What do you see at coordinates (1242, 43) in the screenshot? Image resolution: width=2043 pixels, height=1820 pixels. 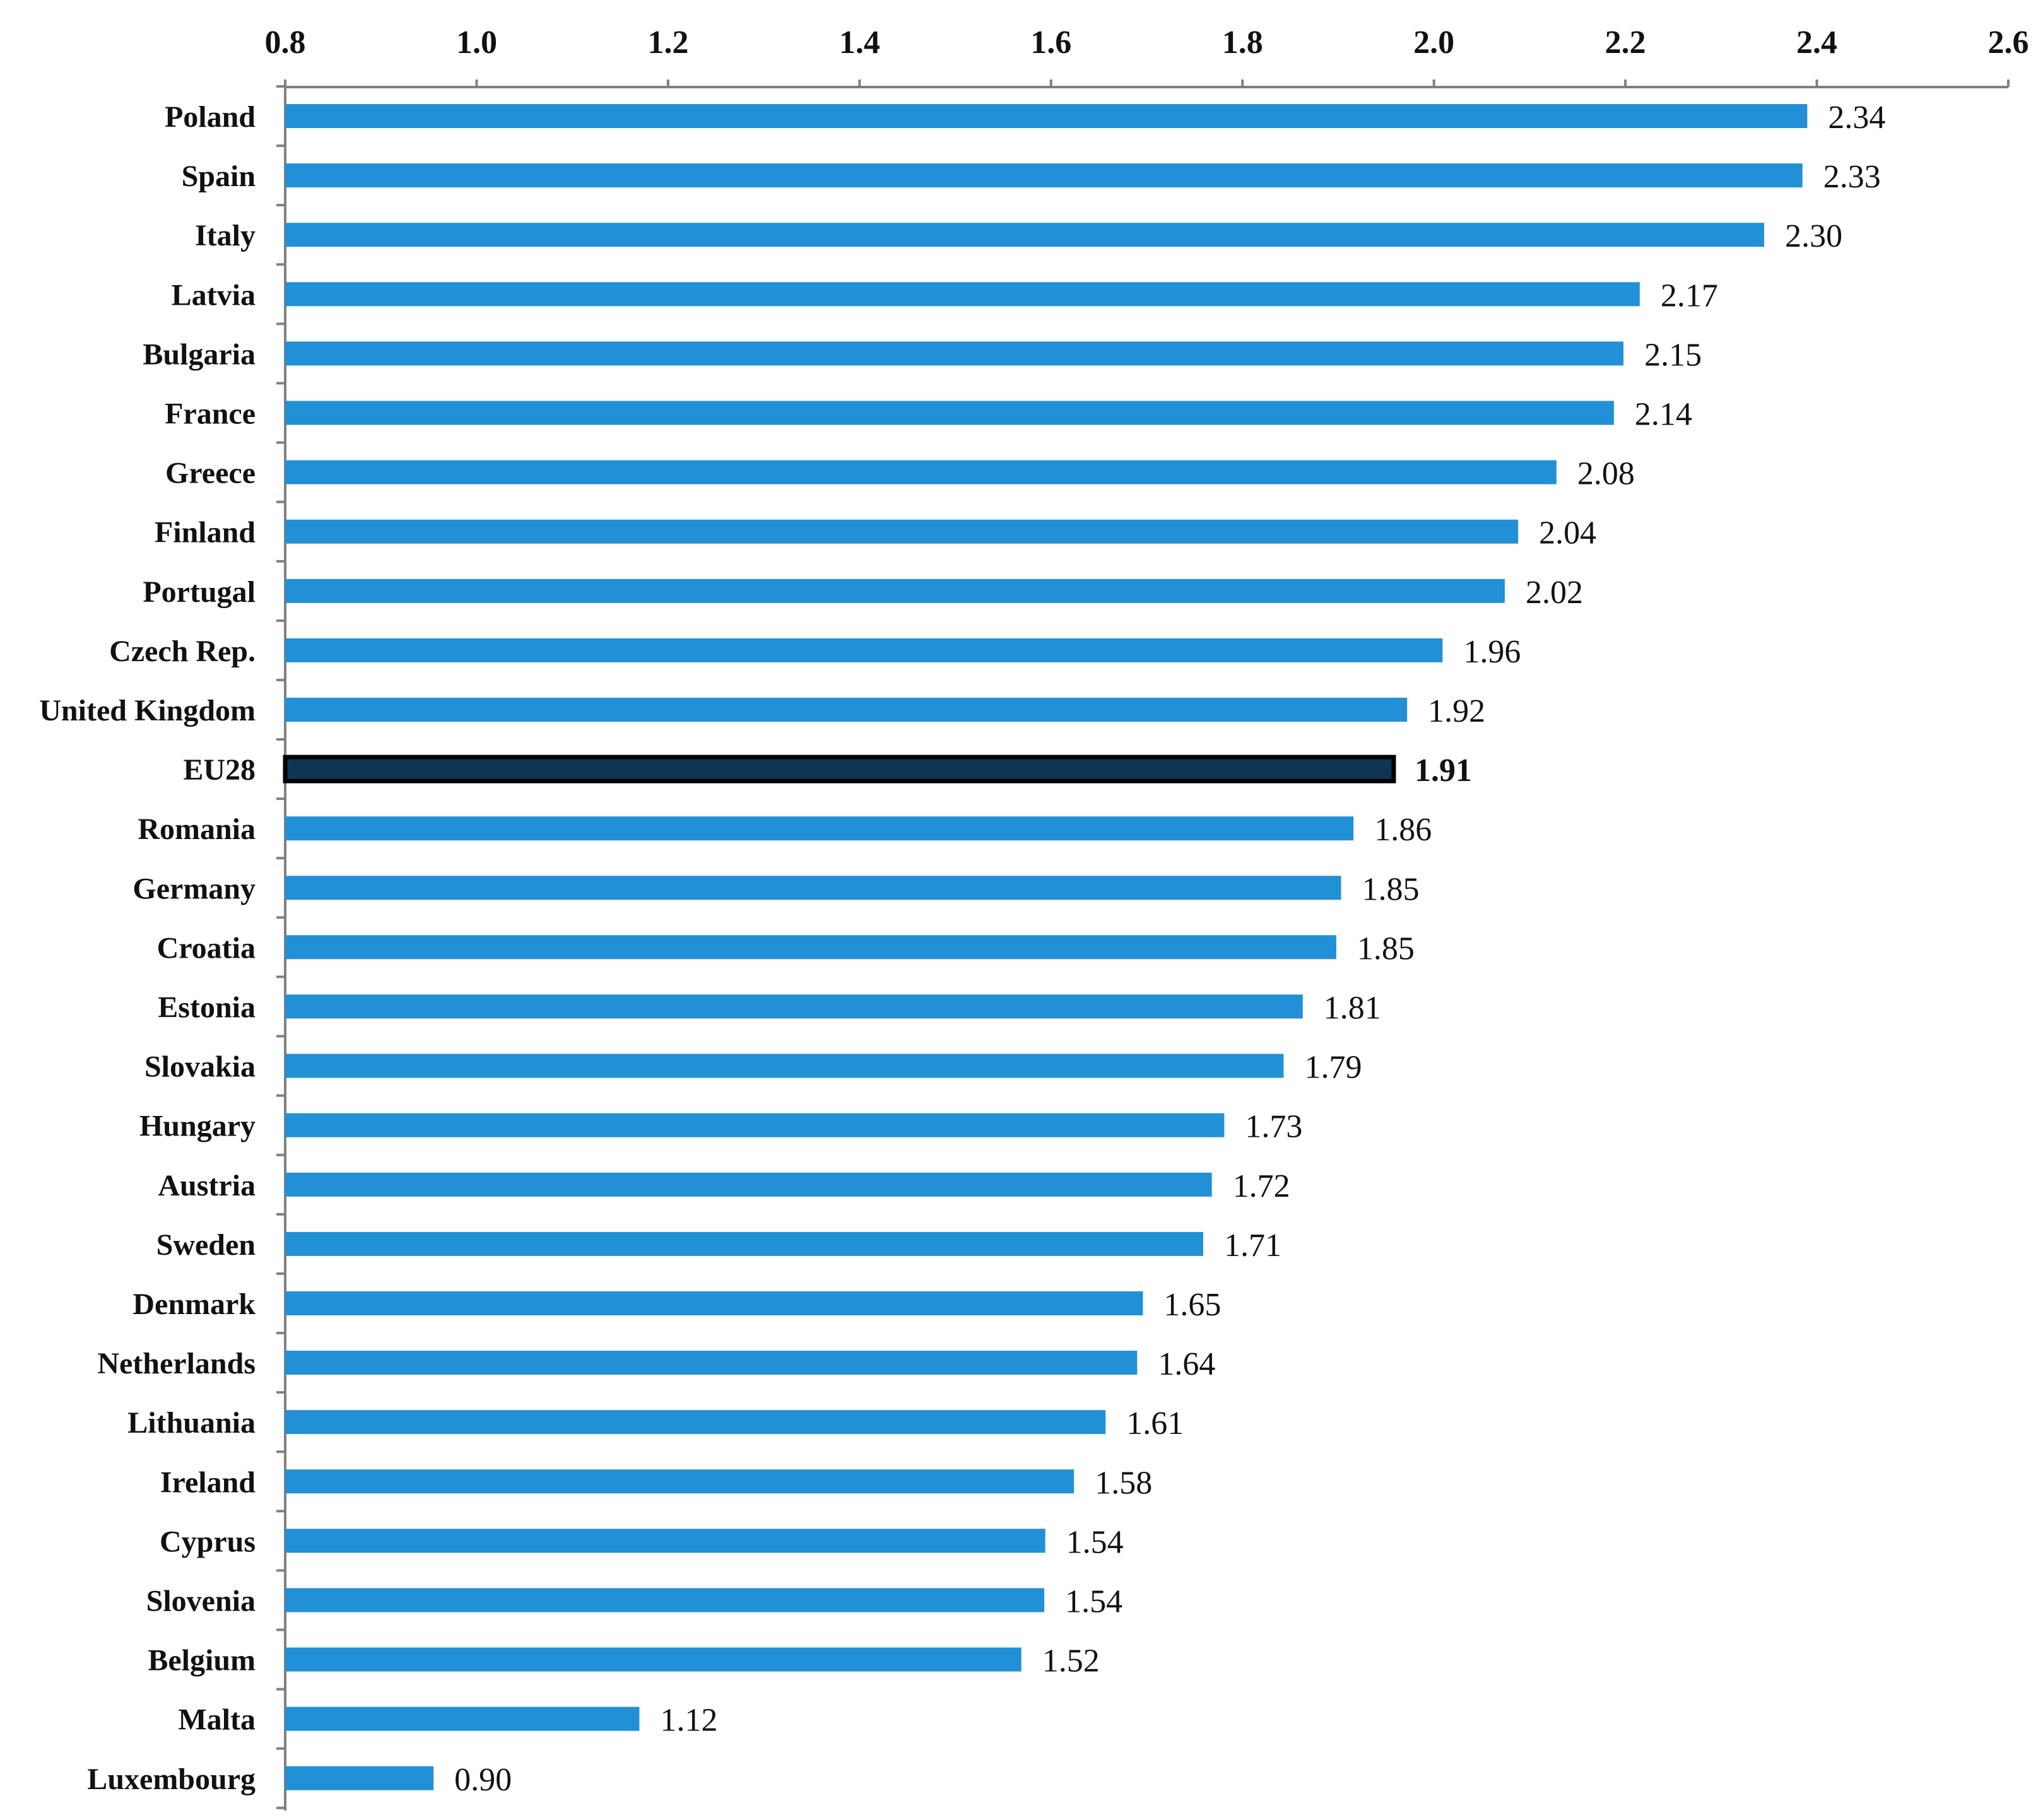 I see `x-tick-label: 1.8` at bounding box center [1242, 43].